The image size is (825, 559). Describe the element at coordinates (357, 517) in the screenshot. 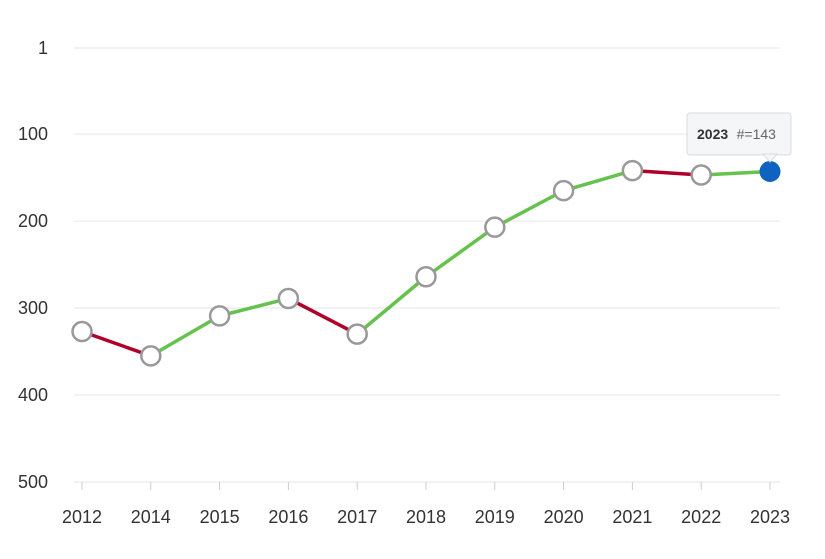

I see `x-tick-label: 2017` at that location.